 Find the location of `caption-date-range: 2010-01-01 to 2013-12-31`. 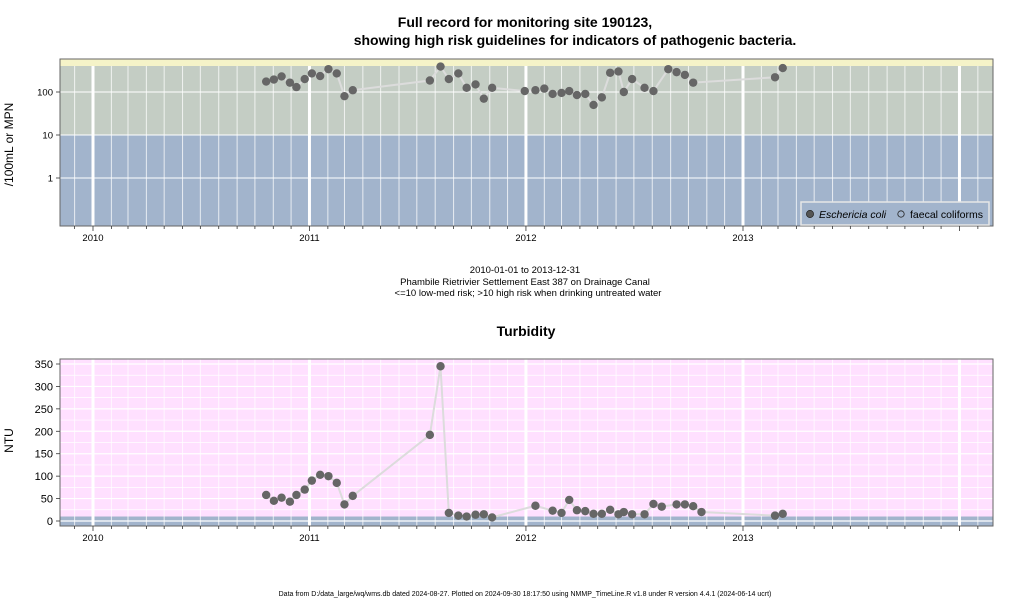

caption-date-range: 2010-01-01 to 2013-12-31 is located at coordinates (525, 270).